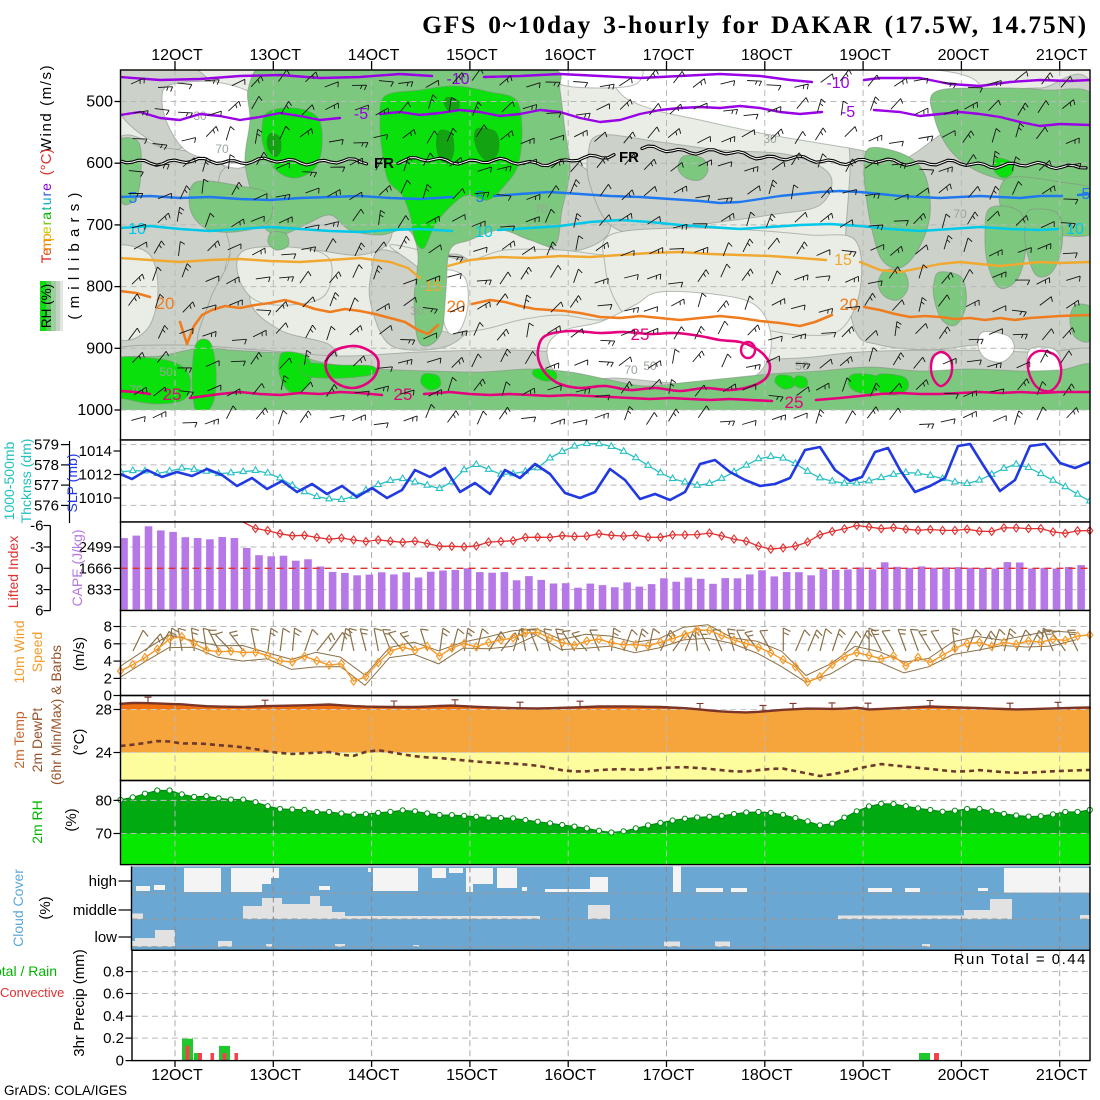  What do you see at coordinates (46, 505) in the screenshot?
I see `svg-text: 576` at bounding box center [46, 505].